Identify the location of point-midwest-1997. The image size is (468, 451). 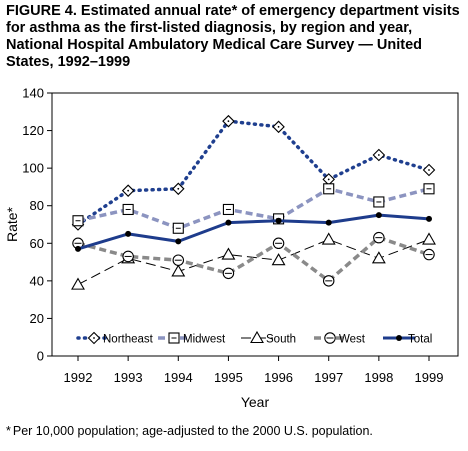
(329, 189).